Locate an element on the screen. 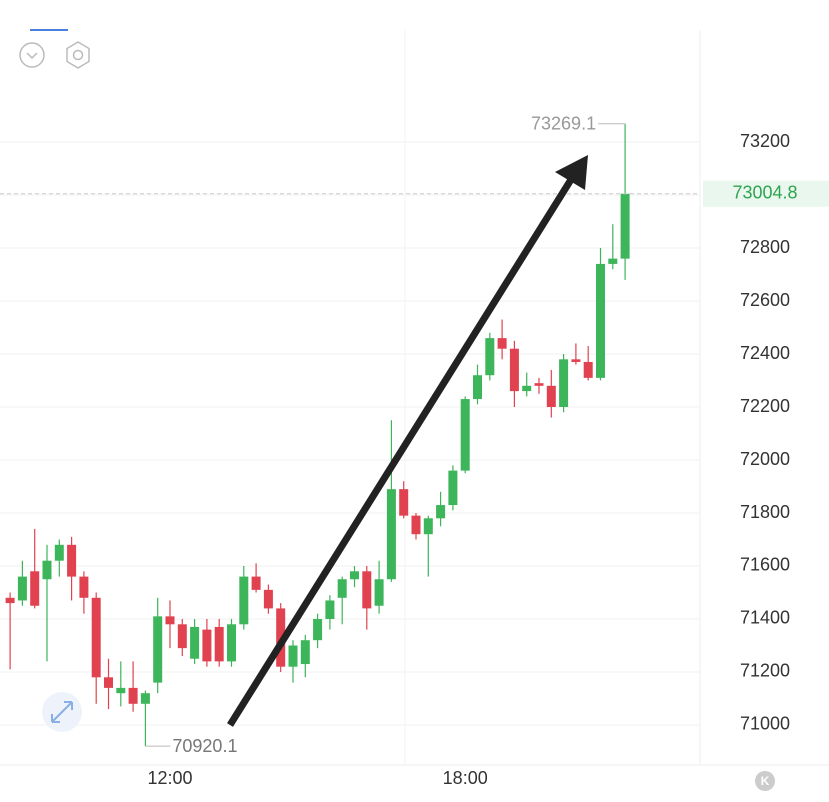  y-tick-label: 72000 is located at coordinates (765, 459).